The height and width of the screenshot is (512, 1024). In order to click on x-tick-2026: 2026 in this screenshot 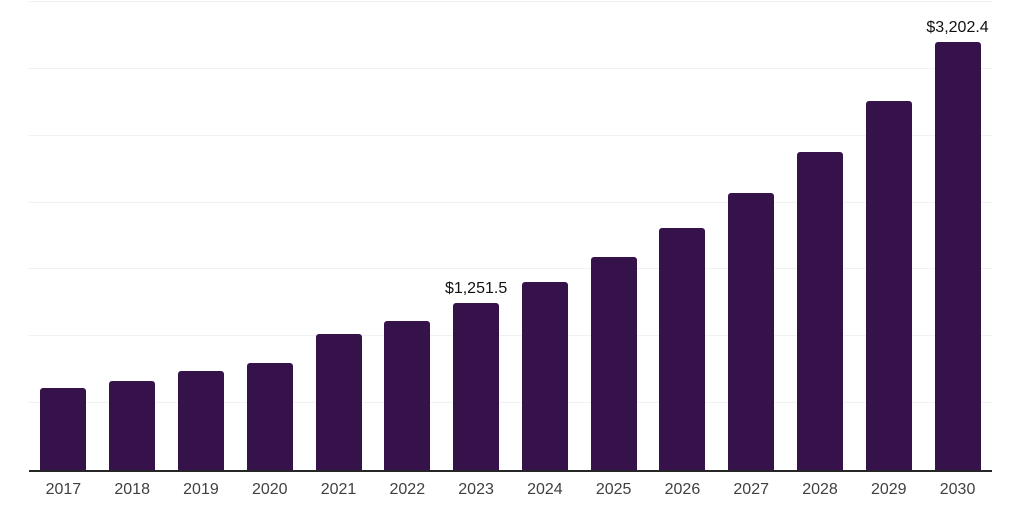, I will do `click(682, 489)`.